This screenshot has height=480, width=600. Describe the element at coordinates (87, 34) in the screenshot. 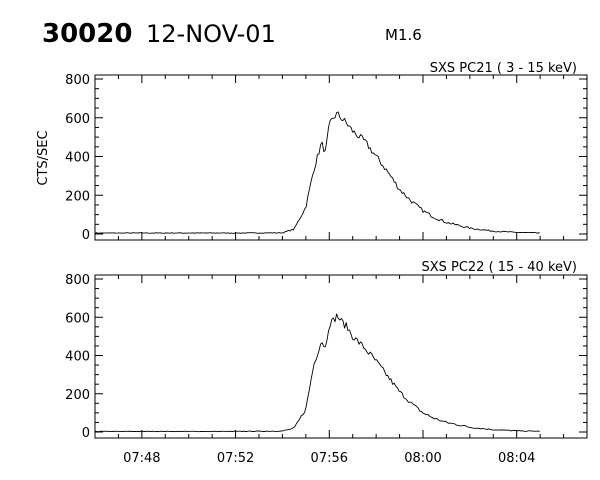

I see `event-id: 30020` at that location.